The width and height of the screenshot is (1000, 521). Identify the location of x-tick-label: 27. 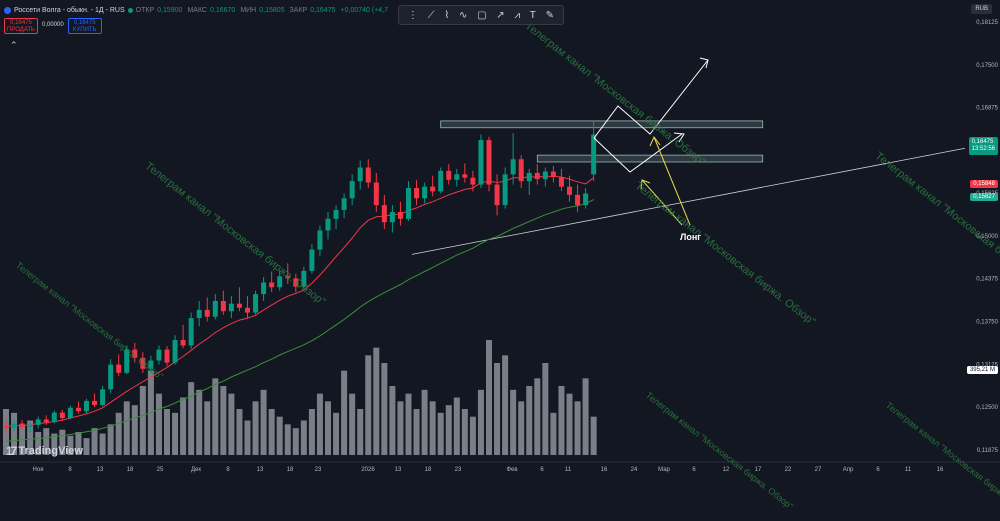
(818, 470).